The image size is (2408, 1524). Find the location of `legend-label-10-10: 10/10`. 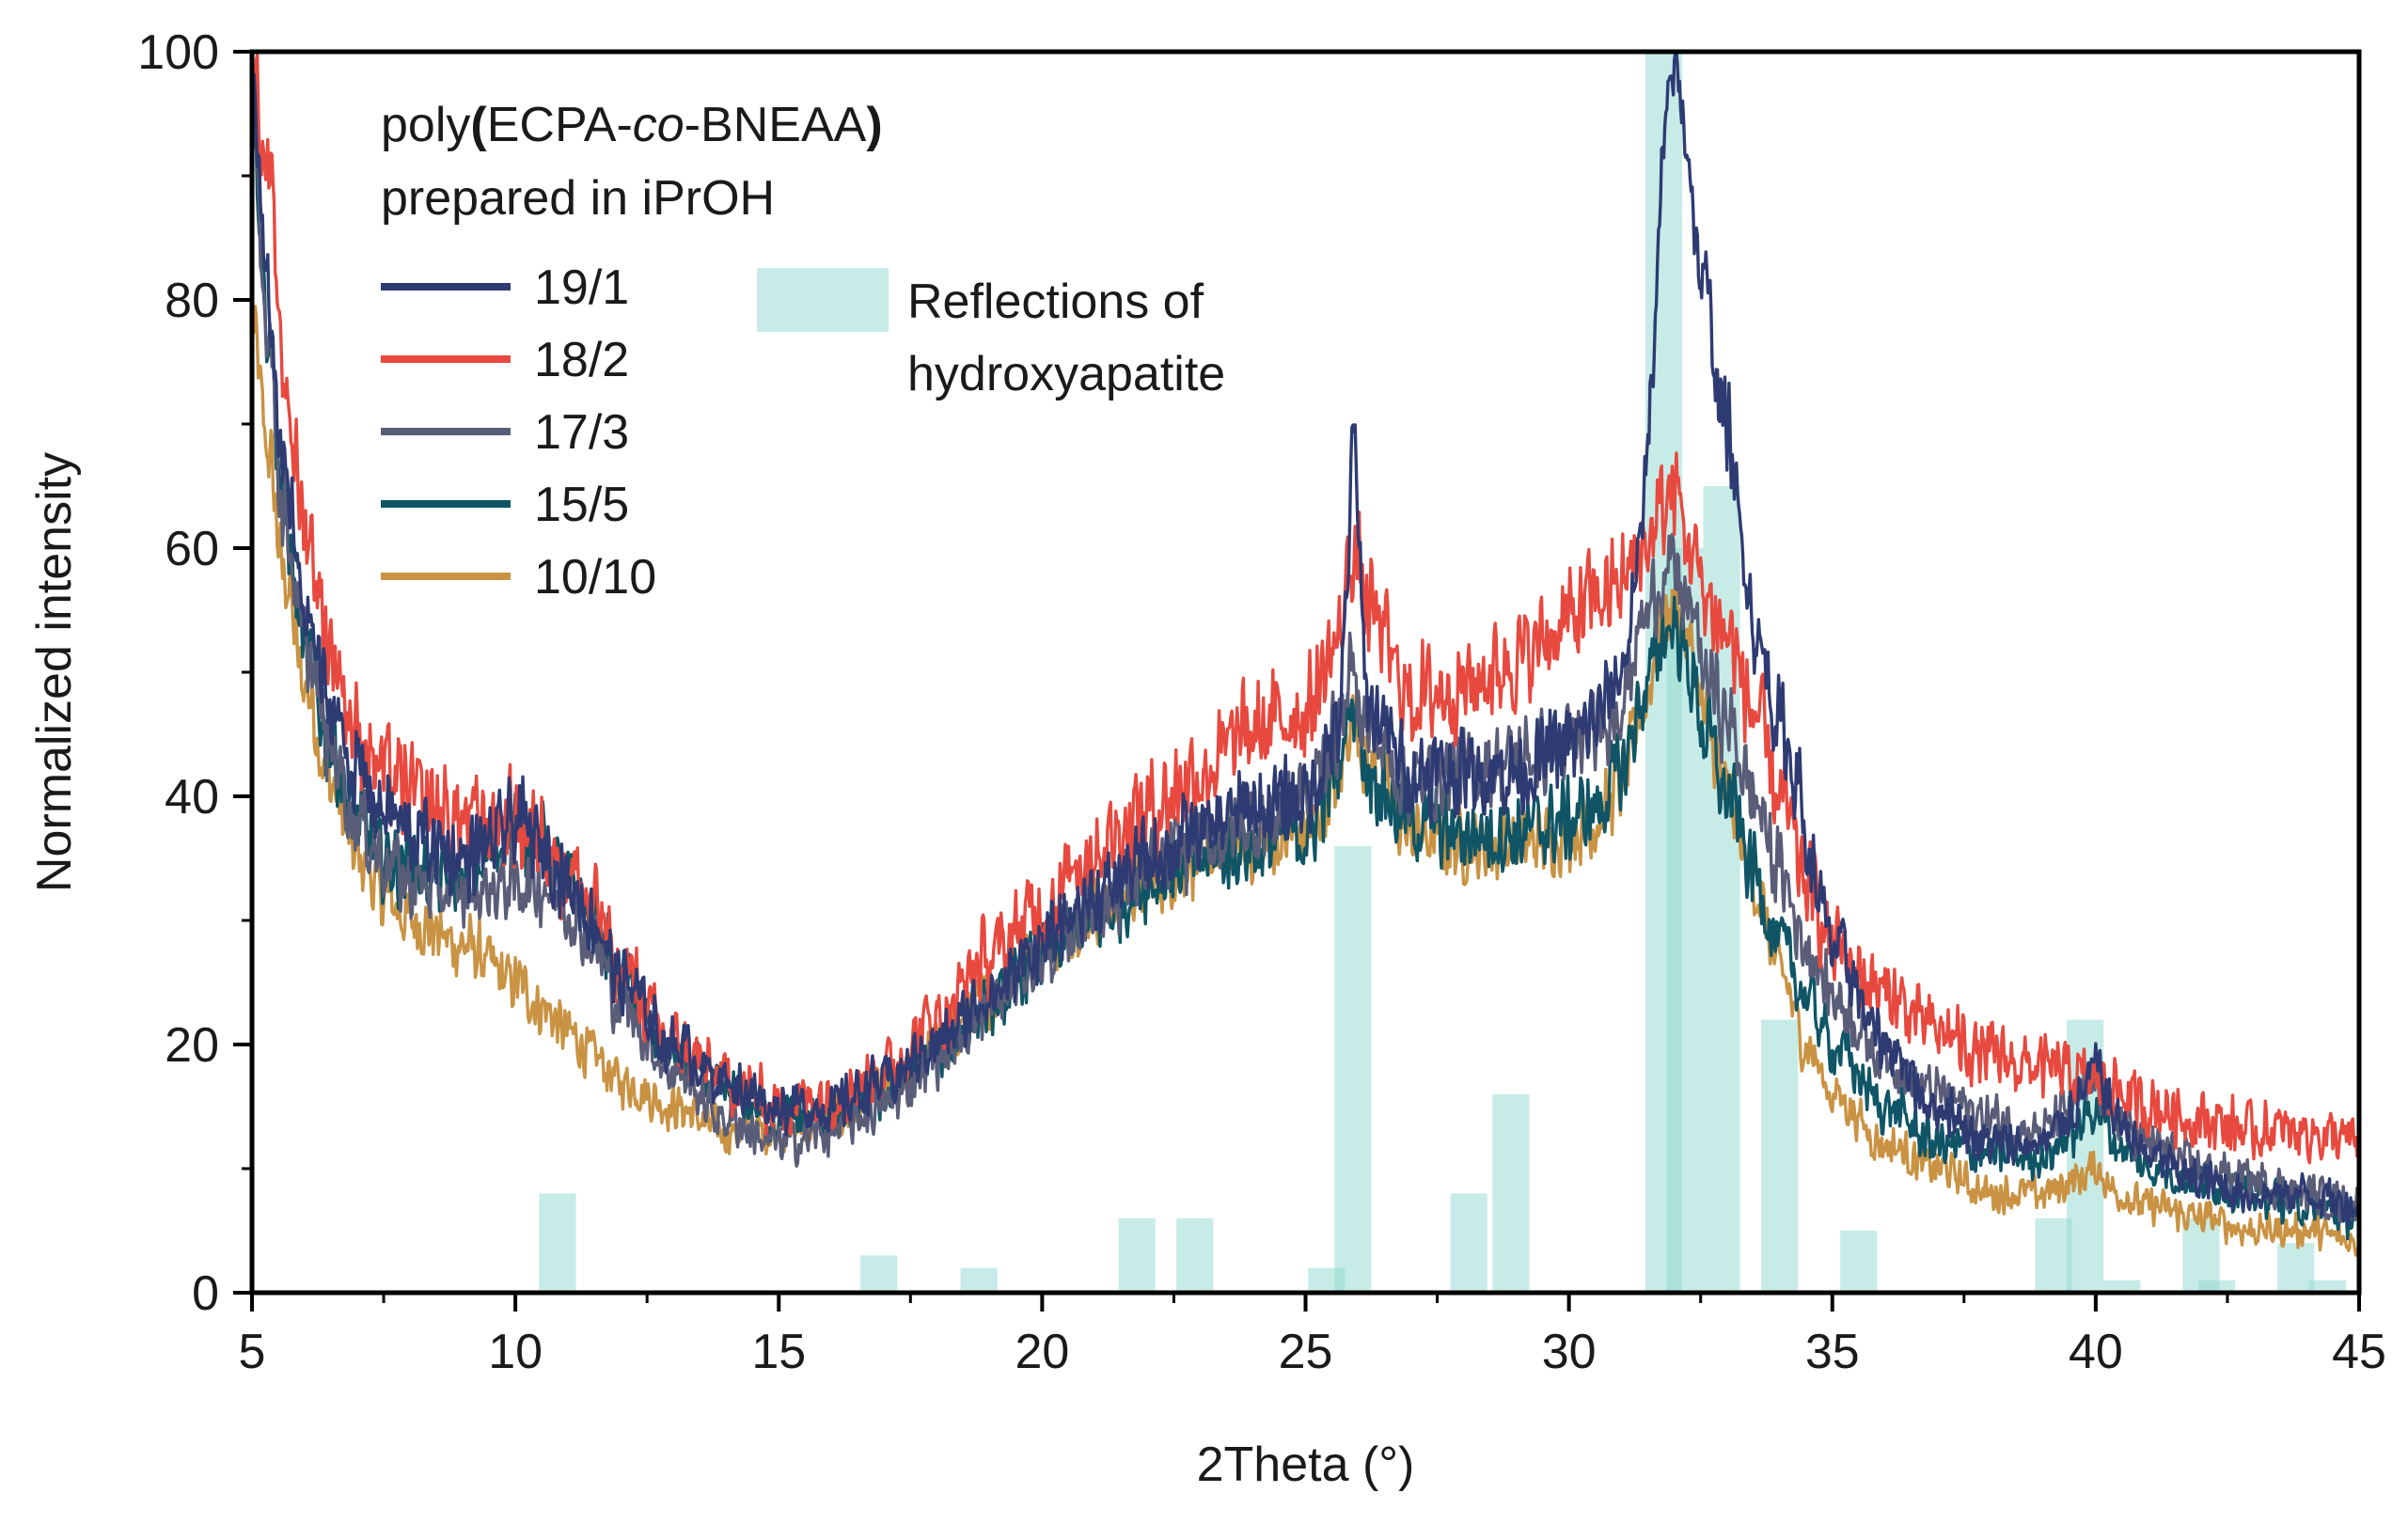

legend-label-10-10: 10/10 is located at coordinates (595, 577).